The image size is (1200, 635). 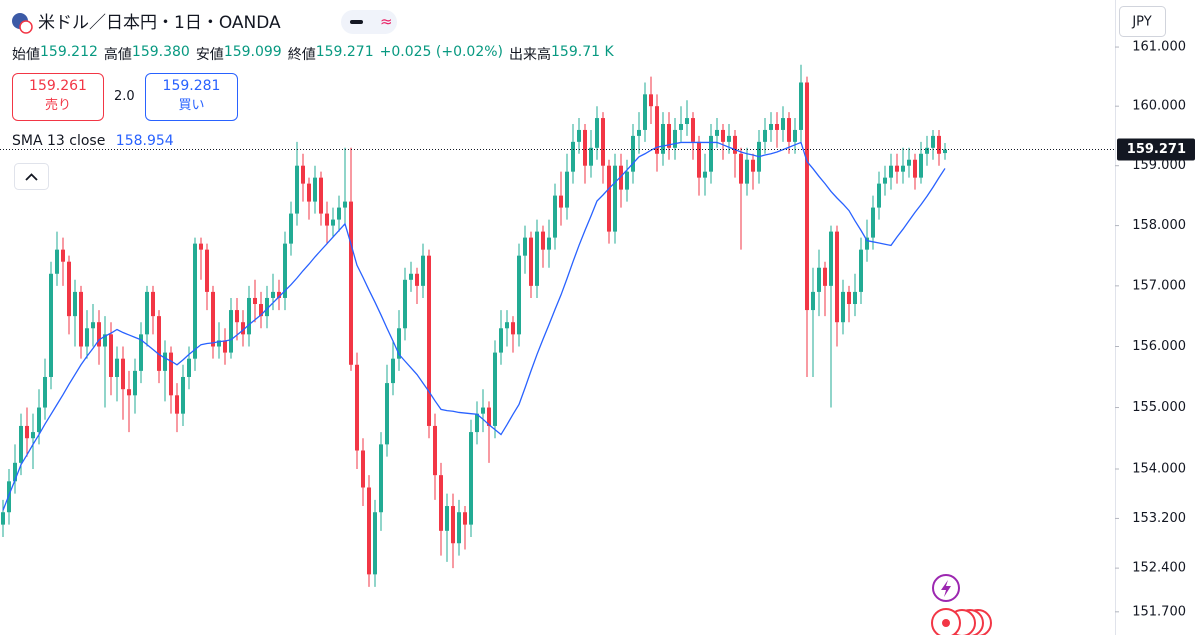 I want to click on y-tick-label: 151.700, so click(x=1159, y=611).